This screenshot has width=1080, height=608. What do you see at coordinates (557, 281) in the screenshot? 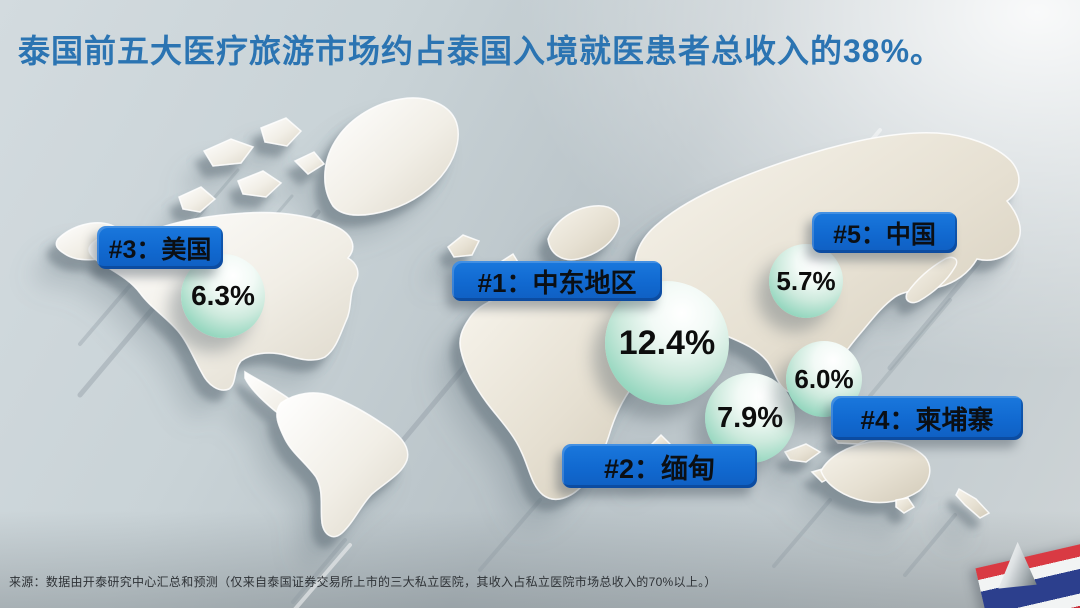
I see `tag-rank1-middle-east: #1：中东地区` at bounding box center [557, 281].